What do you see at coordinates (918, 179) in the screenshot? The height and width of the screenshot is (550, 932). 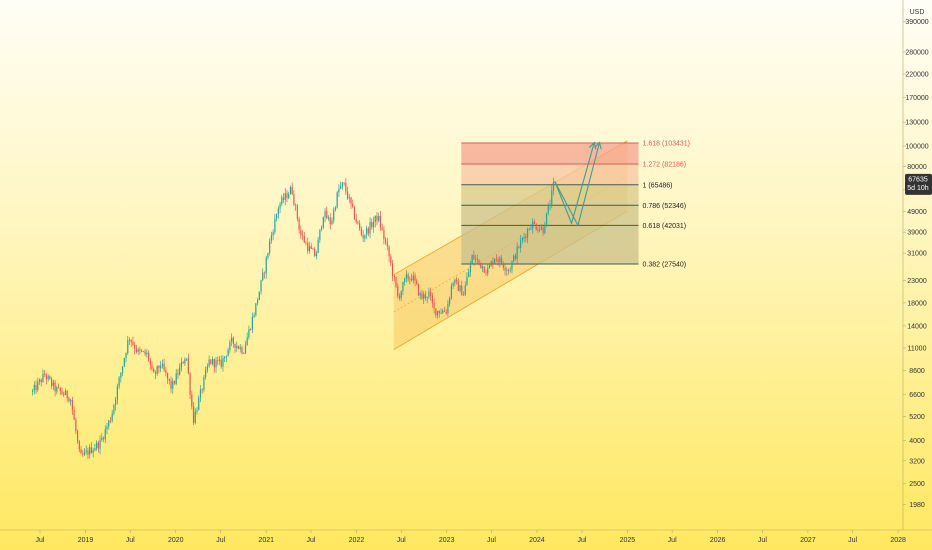 I see `last-price-value: 67635` at bounding box center [918, 179].